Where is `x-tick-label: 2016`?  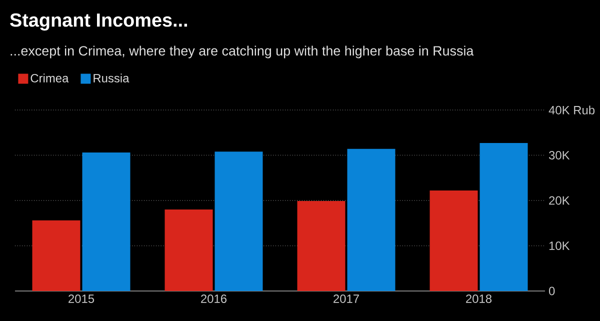
x-tick-label: 2016 is located at coordinates (214, 298).